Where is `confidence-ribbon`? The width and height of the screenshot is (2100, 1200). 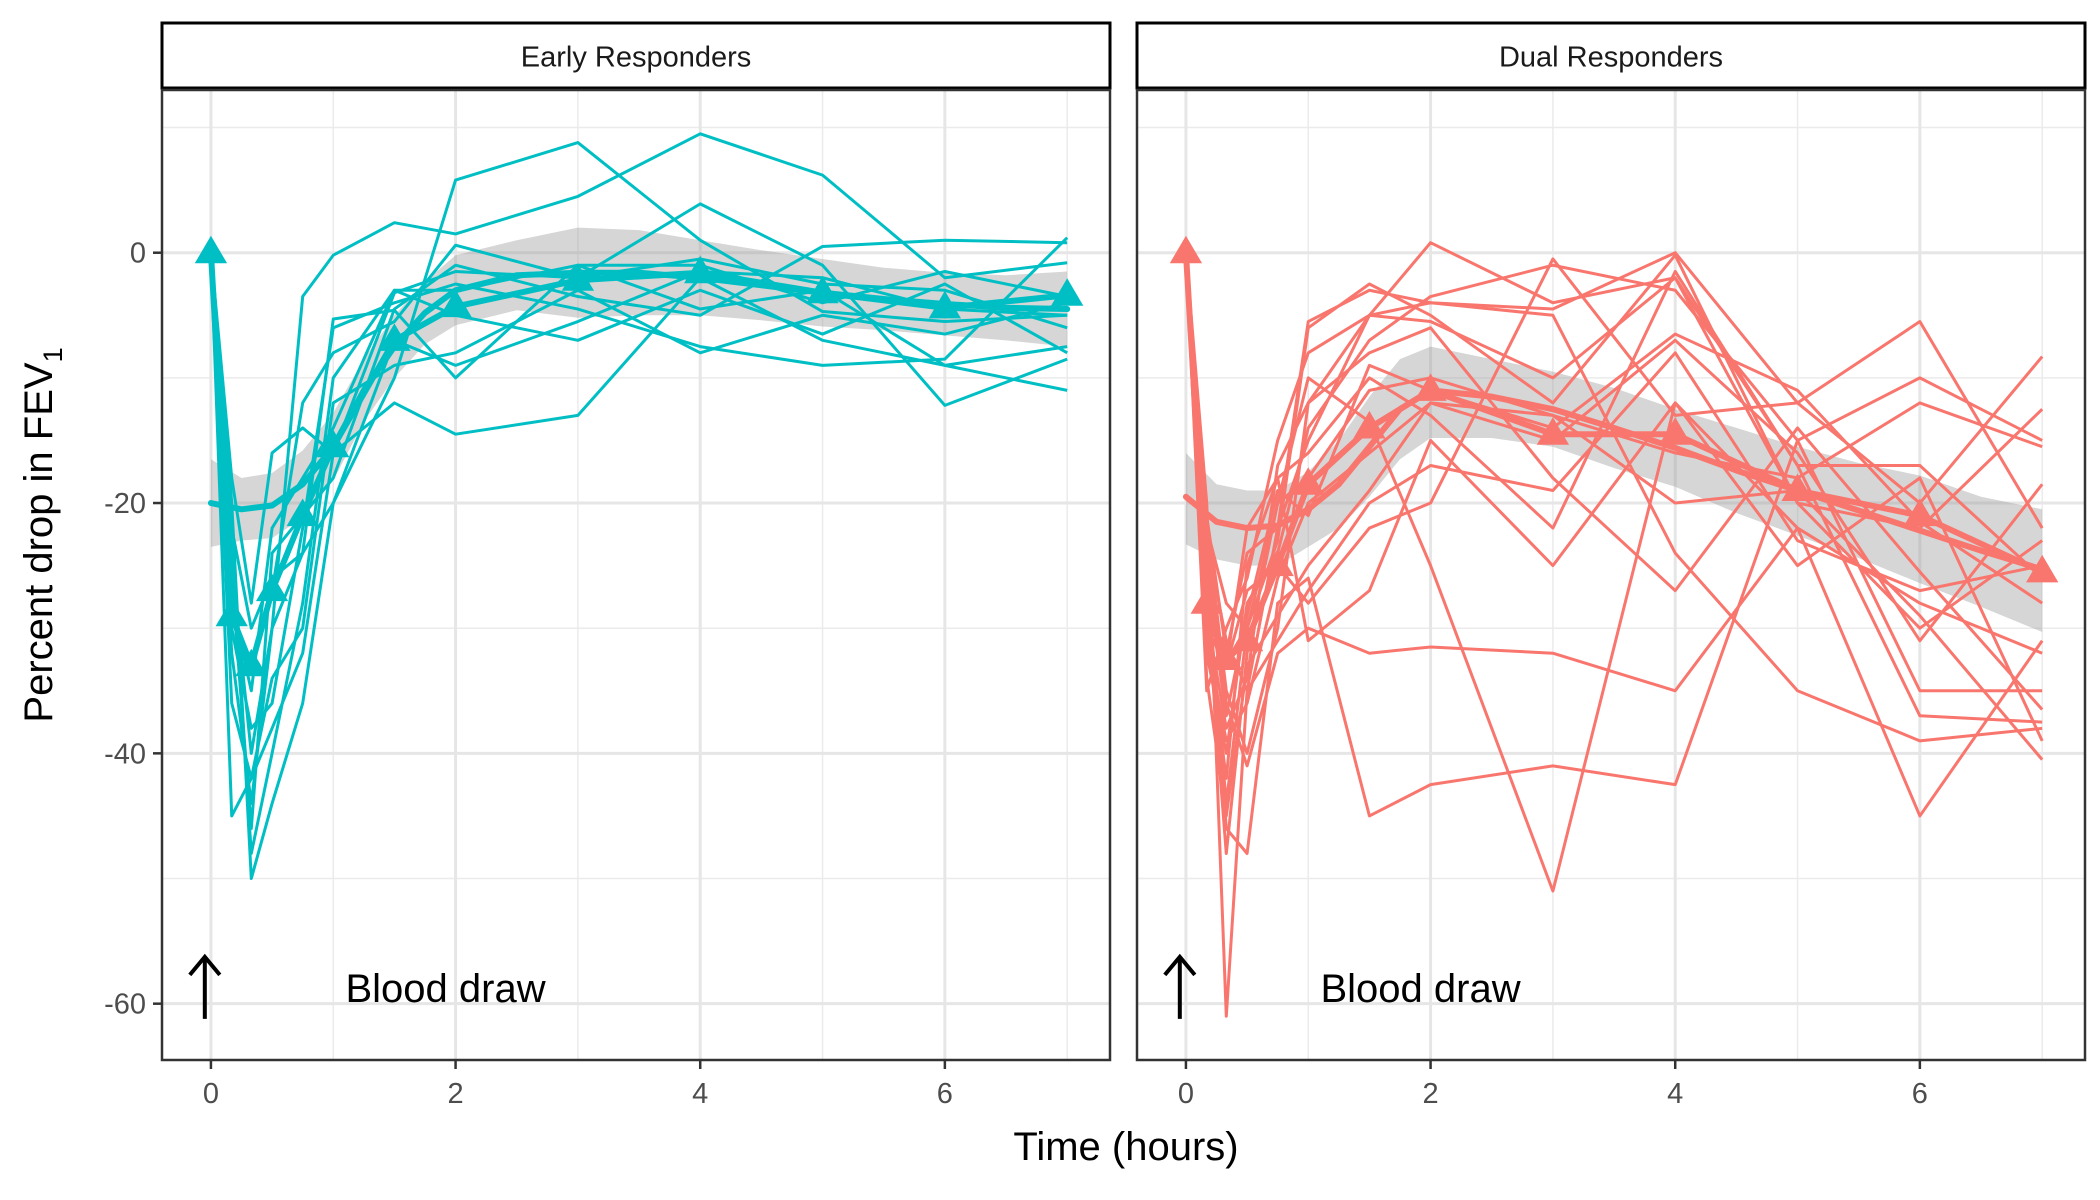
confidence-ribbon is located at coordinates (1614, 489).